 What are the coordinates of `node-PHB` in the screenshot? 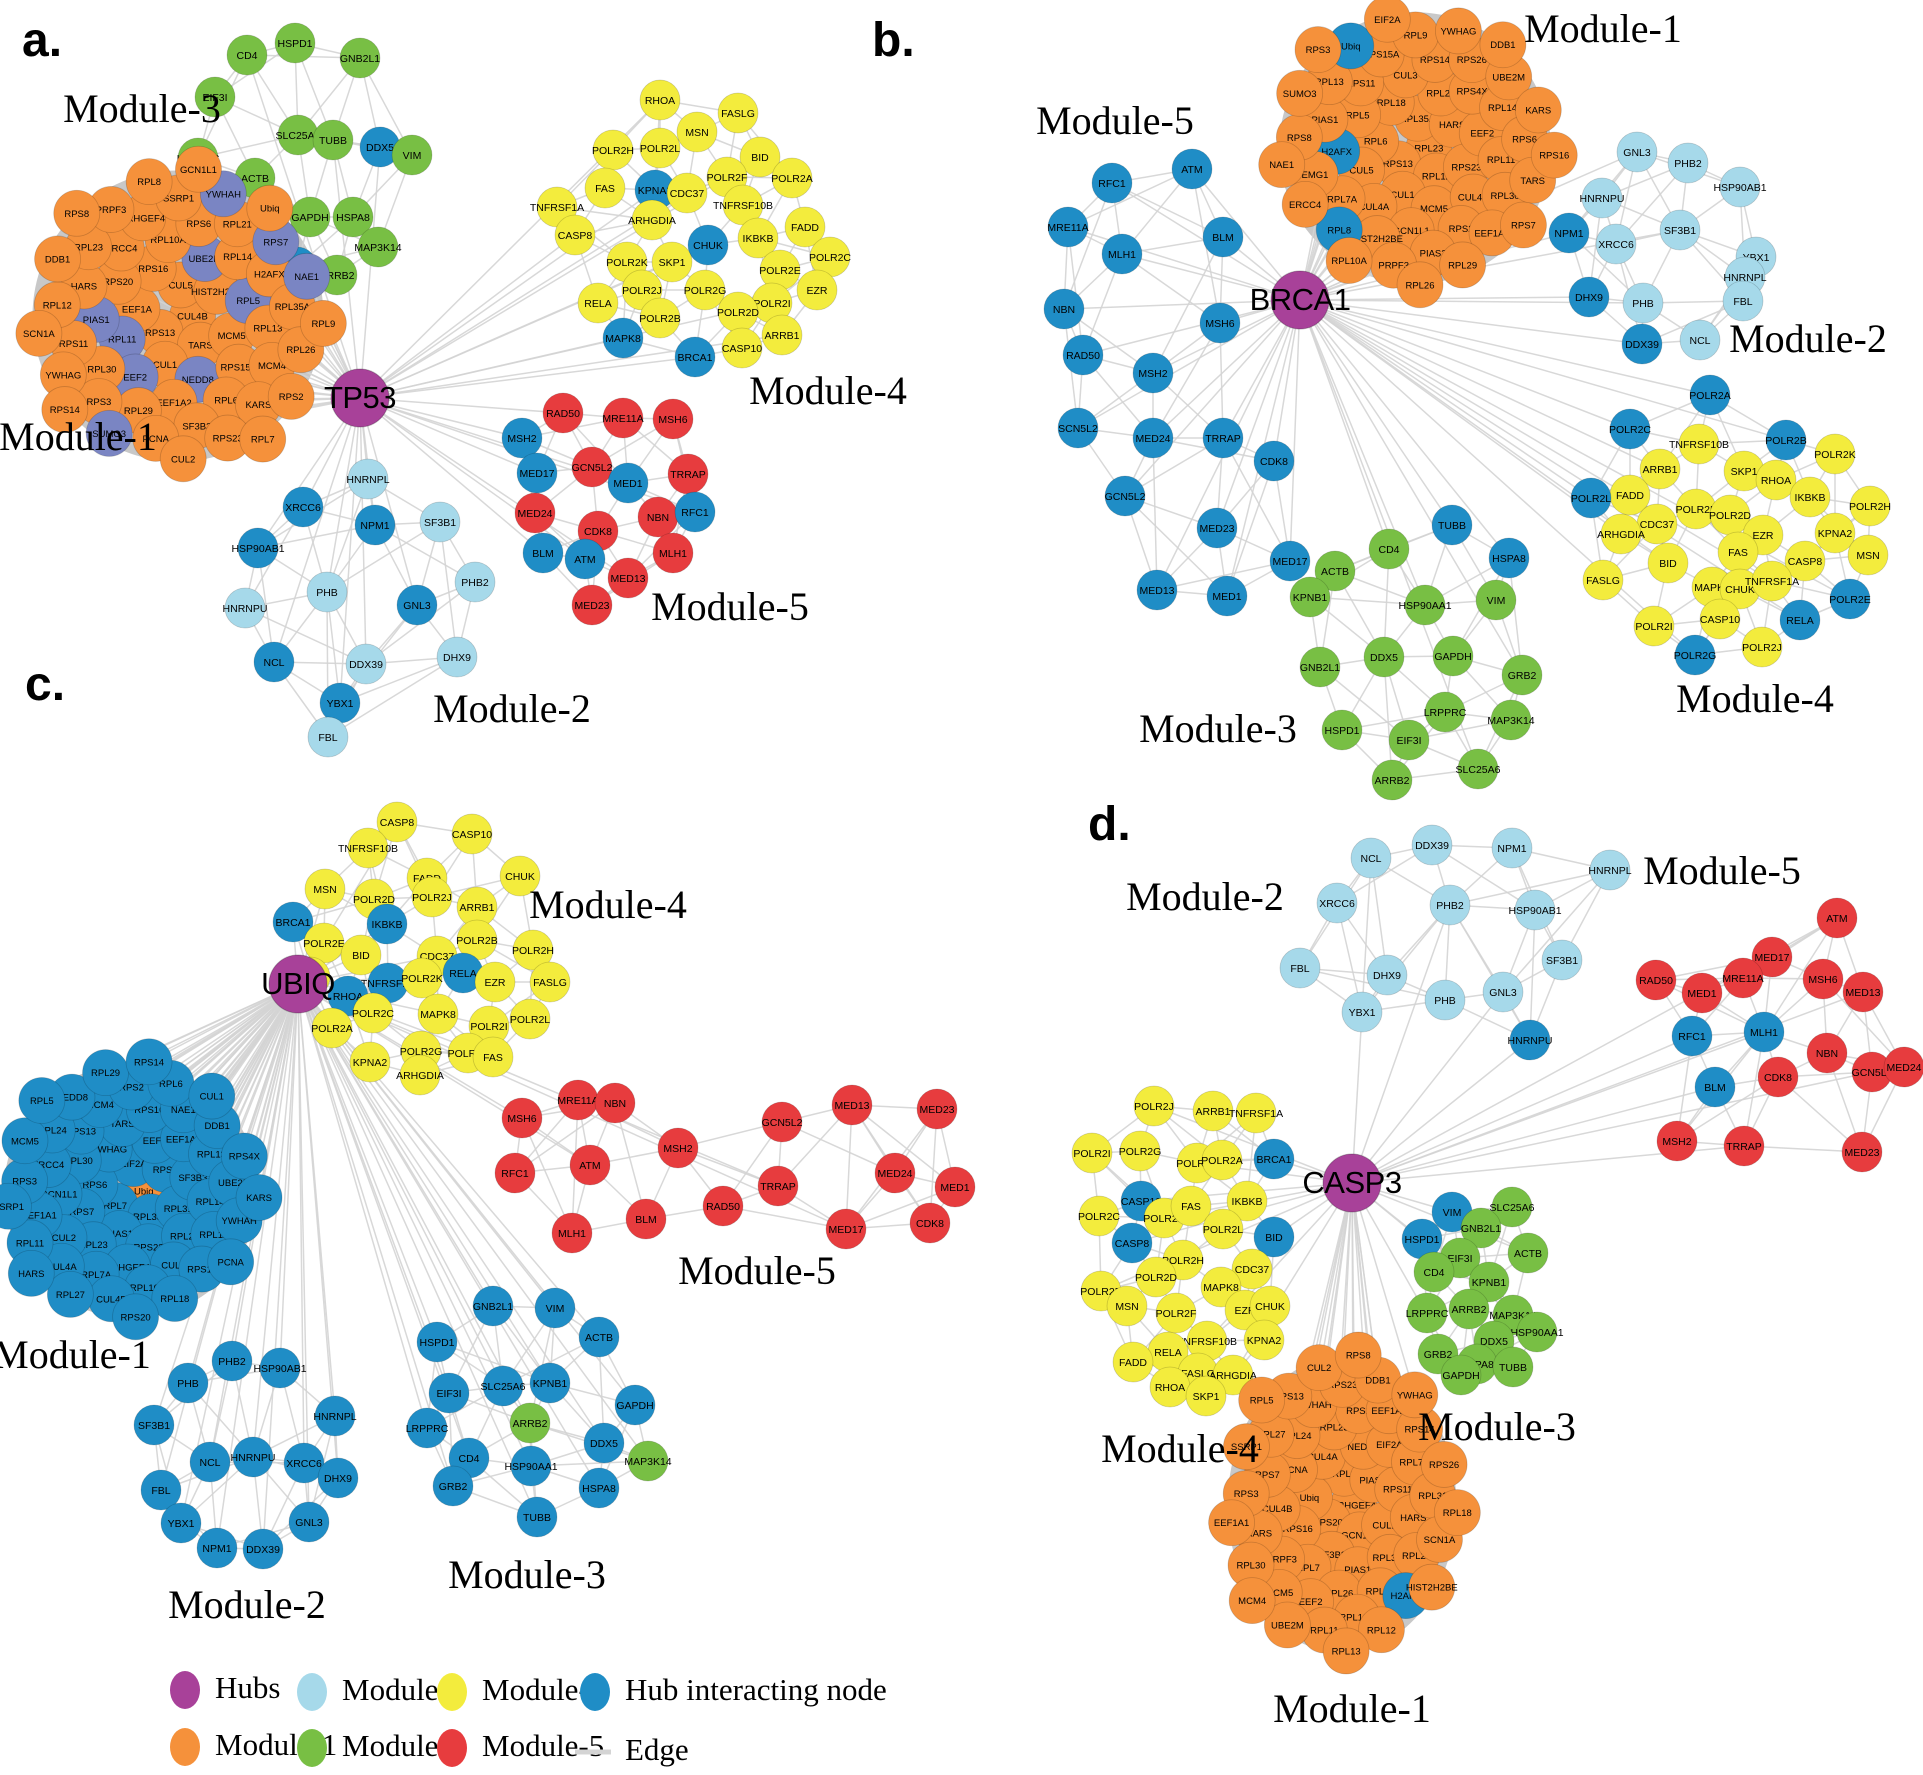 It's located at (1643, 303).